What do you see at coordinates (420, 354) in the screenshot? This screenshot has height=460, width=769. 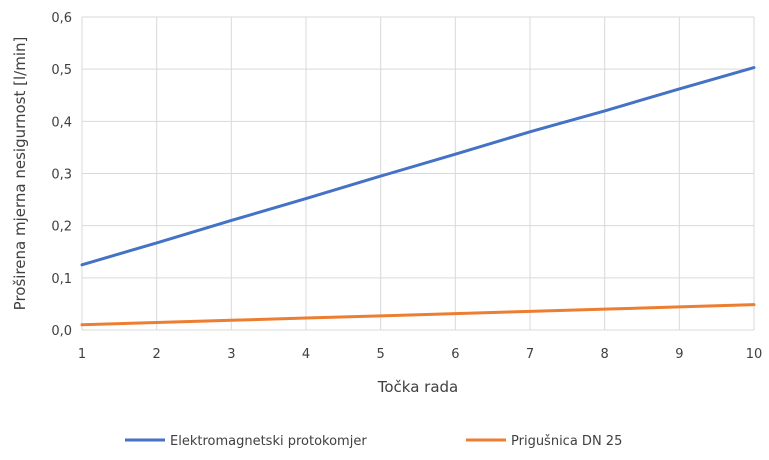 I see `x-axis-tick-labels: 1 2 3 4 5 6 7 8 9 10` at bounding box center [420, 354].